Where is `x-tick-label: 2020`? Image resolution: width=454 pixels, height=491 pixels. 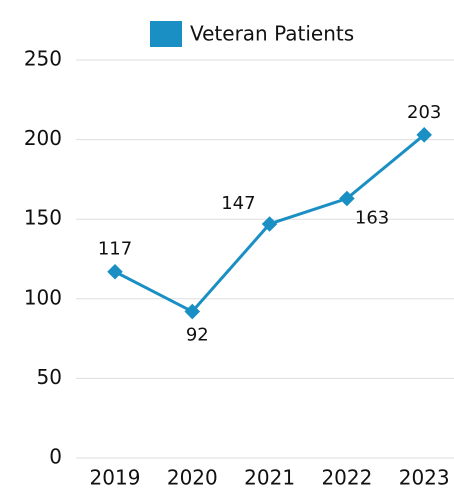 x-tick-label: 2020 is located at coordinates (192, 478).